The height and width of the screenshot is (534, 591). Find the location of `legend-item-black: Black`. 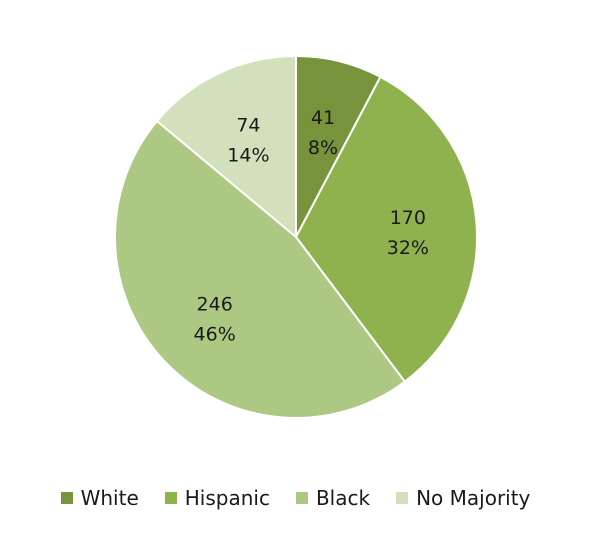

legend-item-black: Black is located at coordinates (333, 498).